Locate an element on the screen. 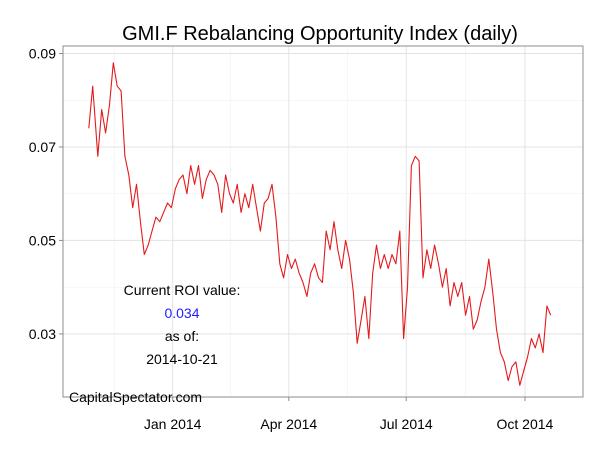 This screenshot has width=599, height=454. x-tick-label: Jan 2014 is located at coordinates (173, 424).